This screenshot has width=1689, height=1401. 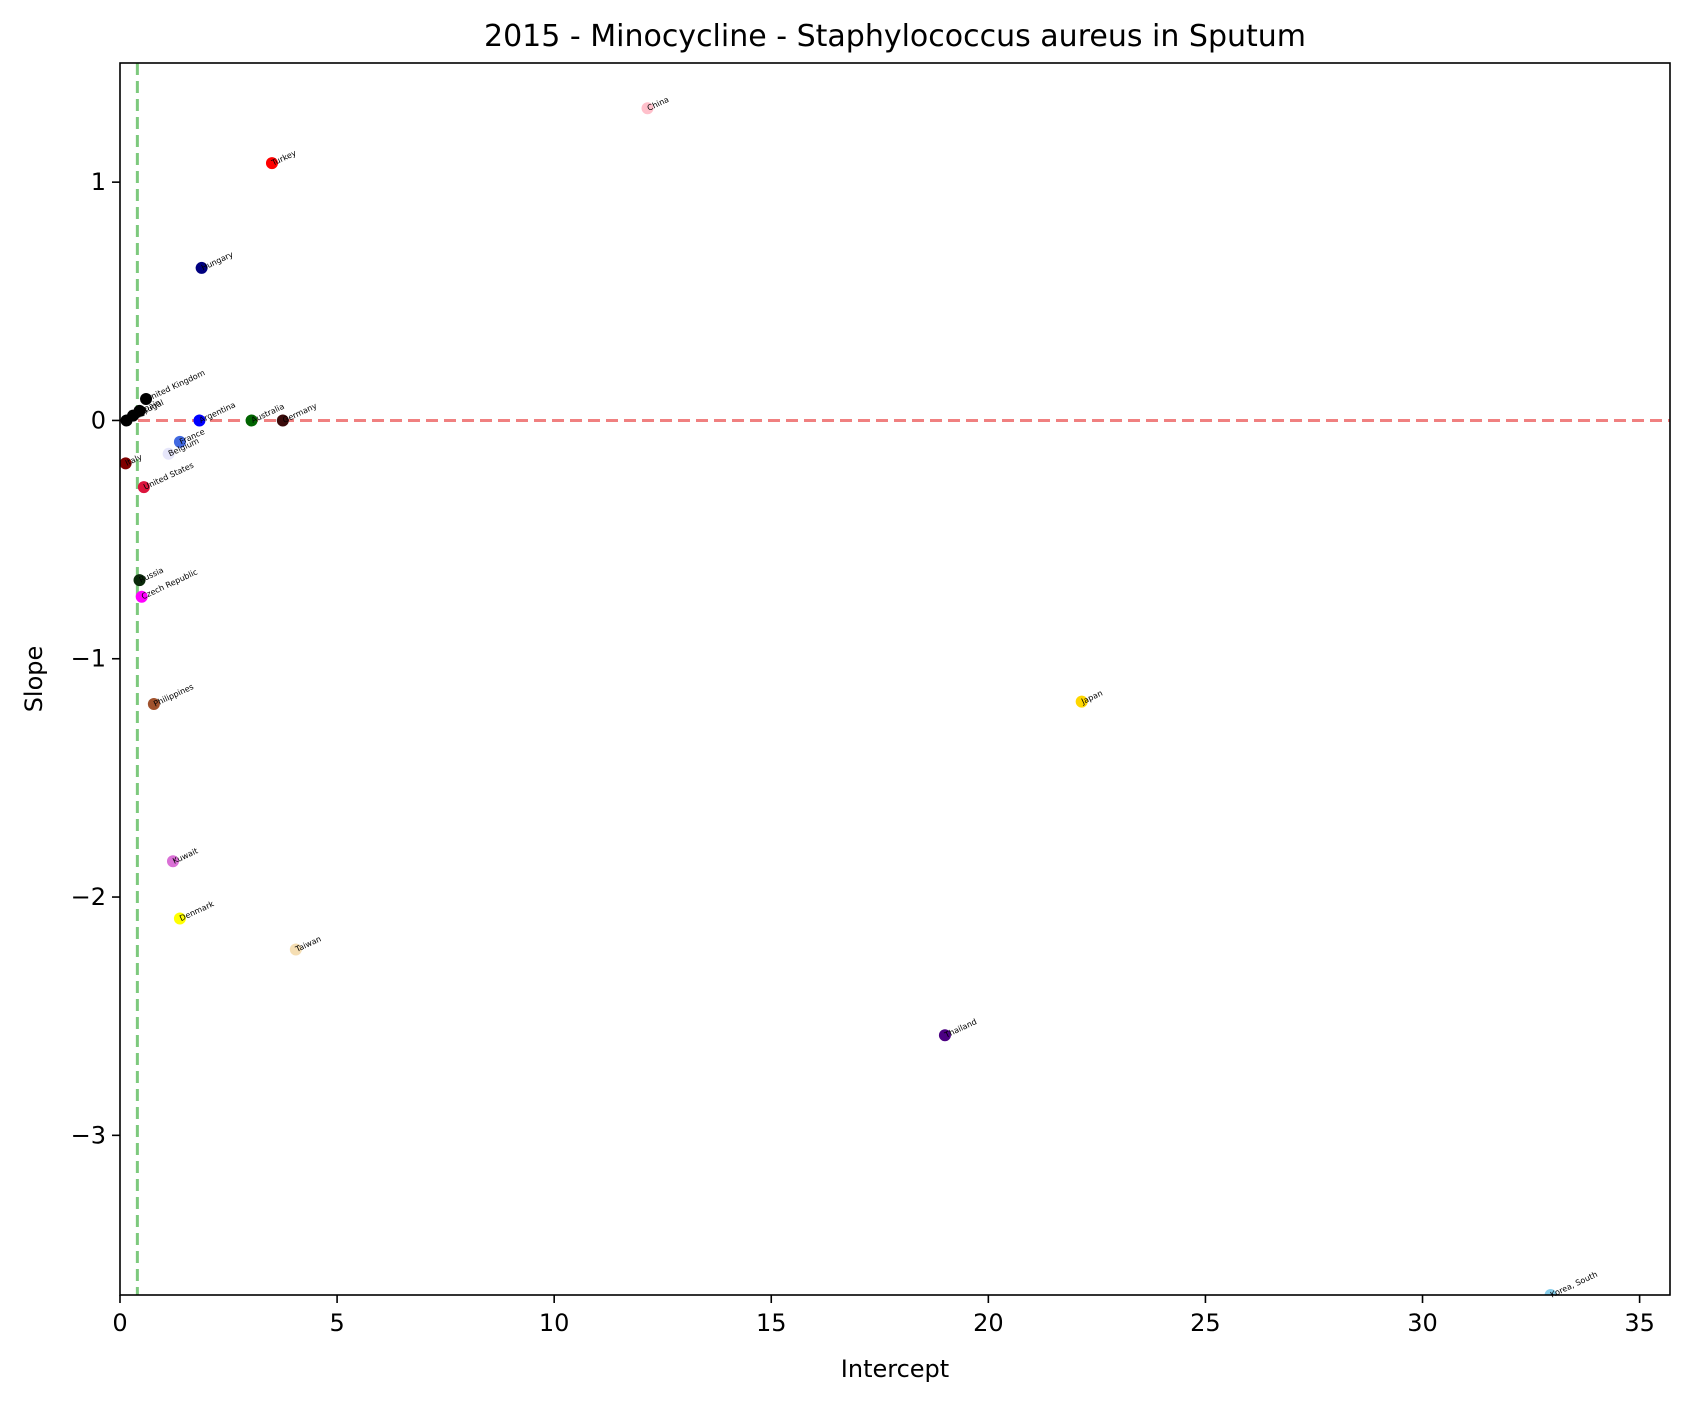 I want to click on data-point-label: Philippines, so click(x=173, y=695).